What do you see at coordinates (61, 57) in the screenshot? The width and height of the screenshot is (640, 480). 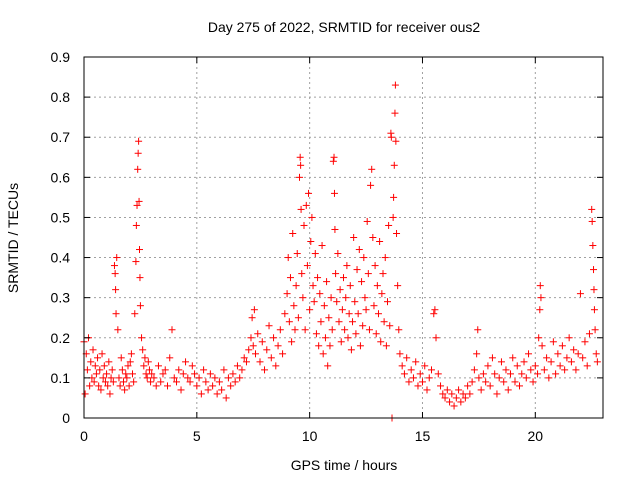 I see `y-tick-label: 0.9` at bounding box center [61, 57].